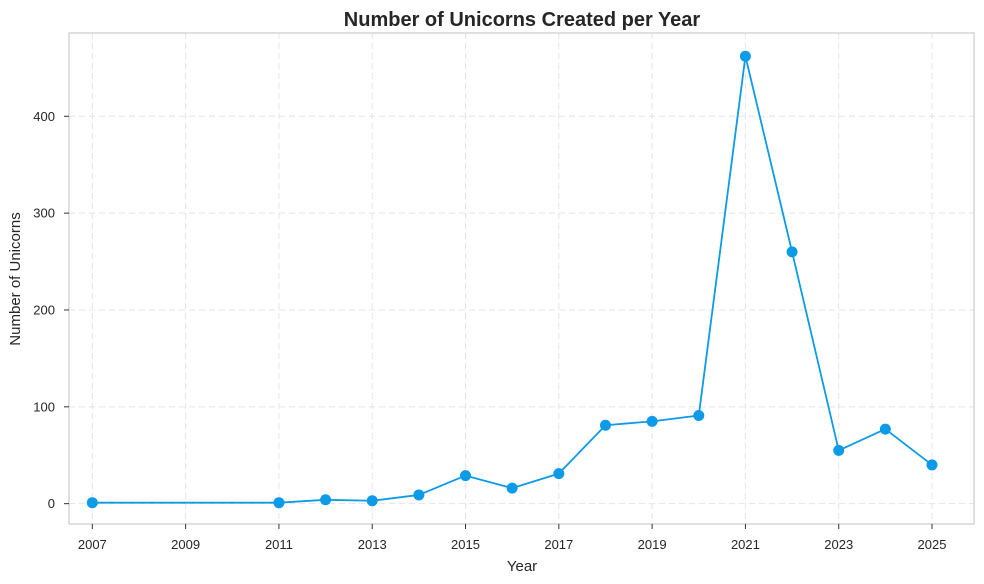 The width and height of the screenshot is (984, 584). What do you see at coordinates (522, 566) in the screenshot?
I see `x-axis-label: Year` at bounding box center [522, 566].